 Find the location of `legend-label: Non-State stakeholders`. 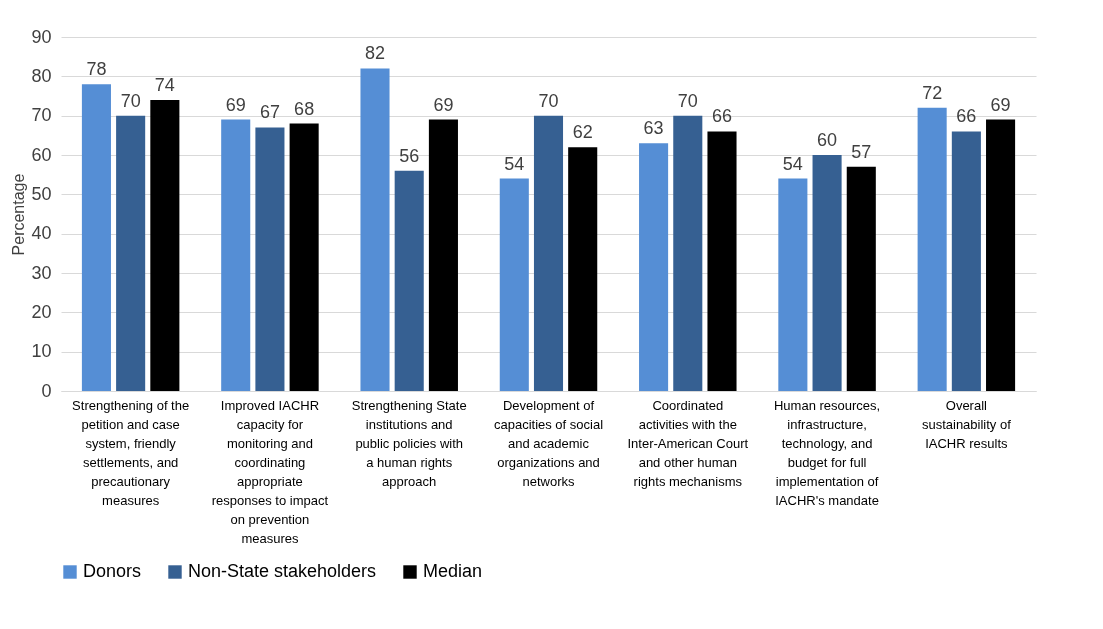

legend-label: Non-State stakeholders is located at coordinates (282, 571).